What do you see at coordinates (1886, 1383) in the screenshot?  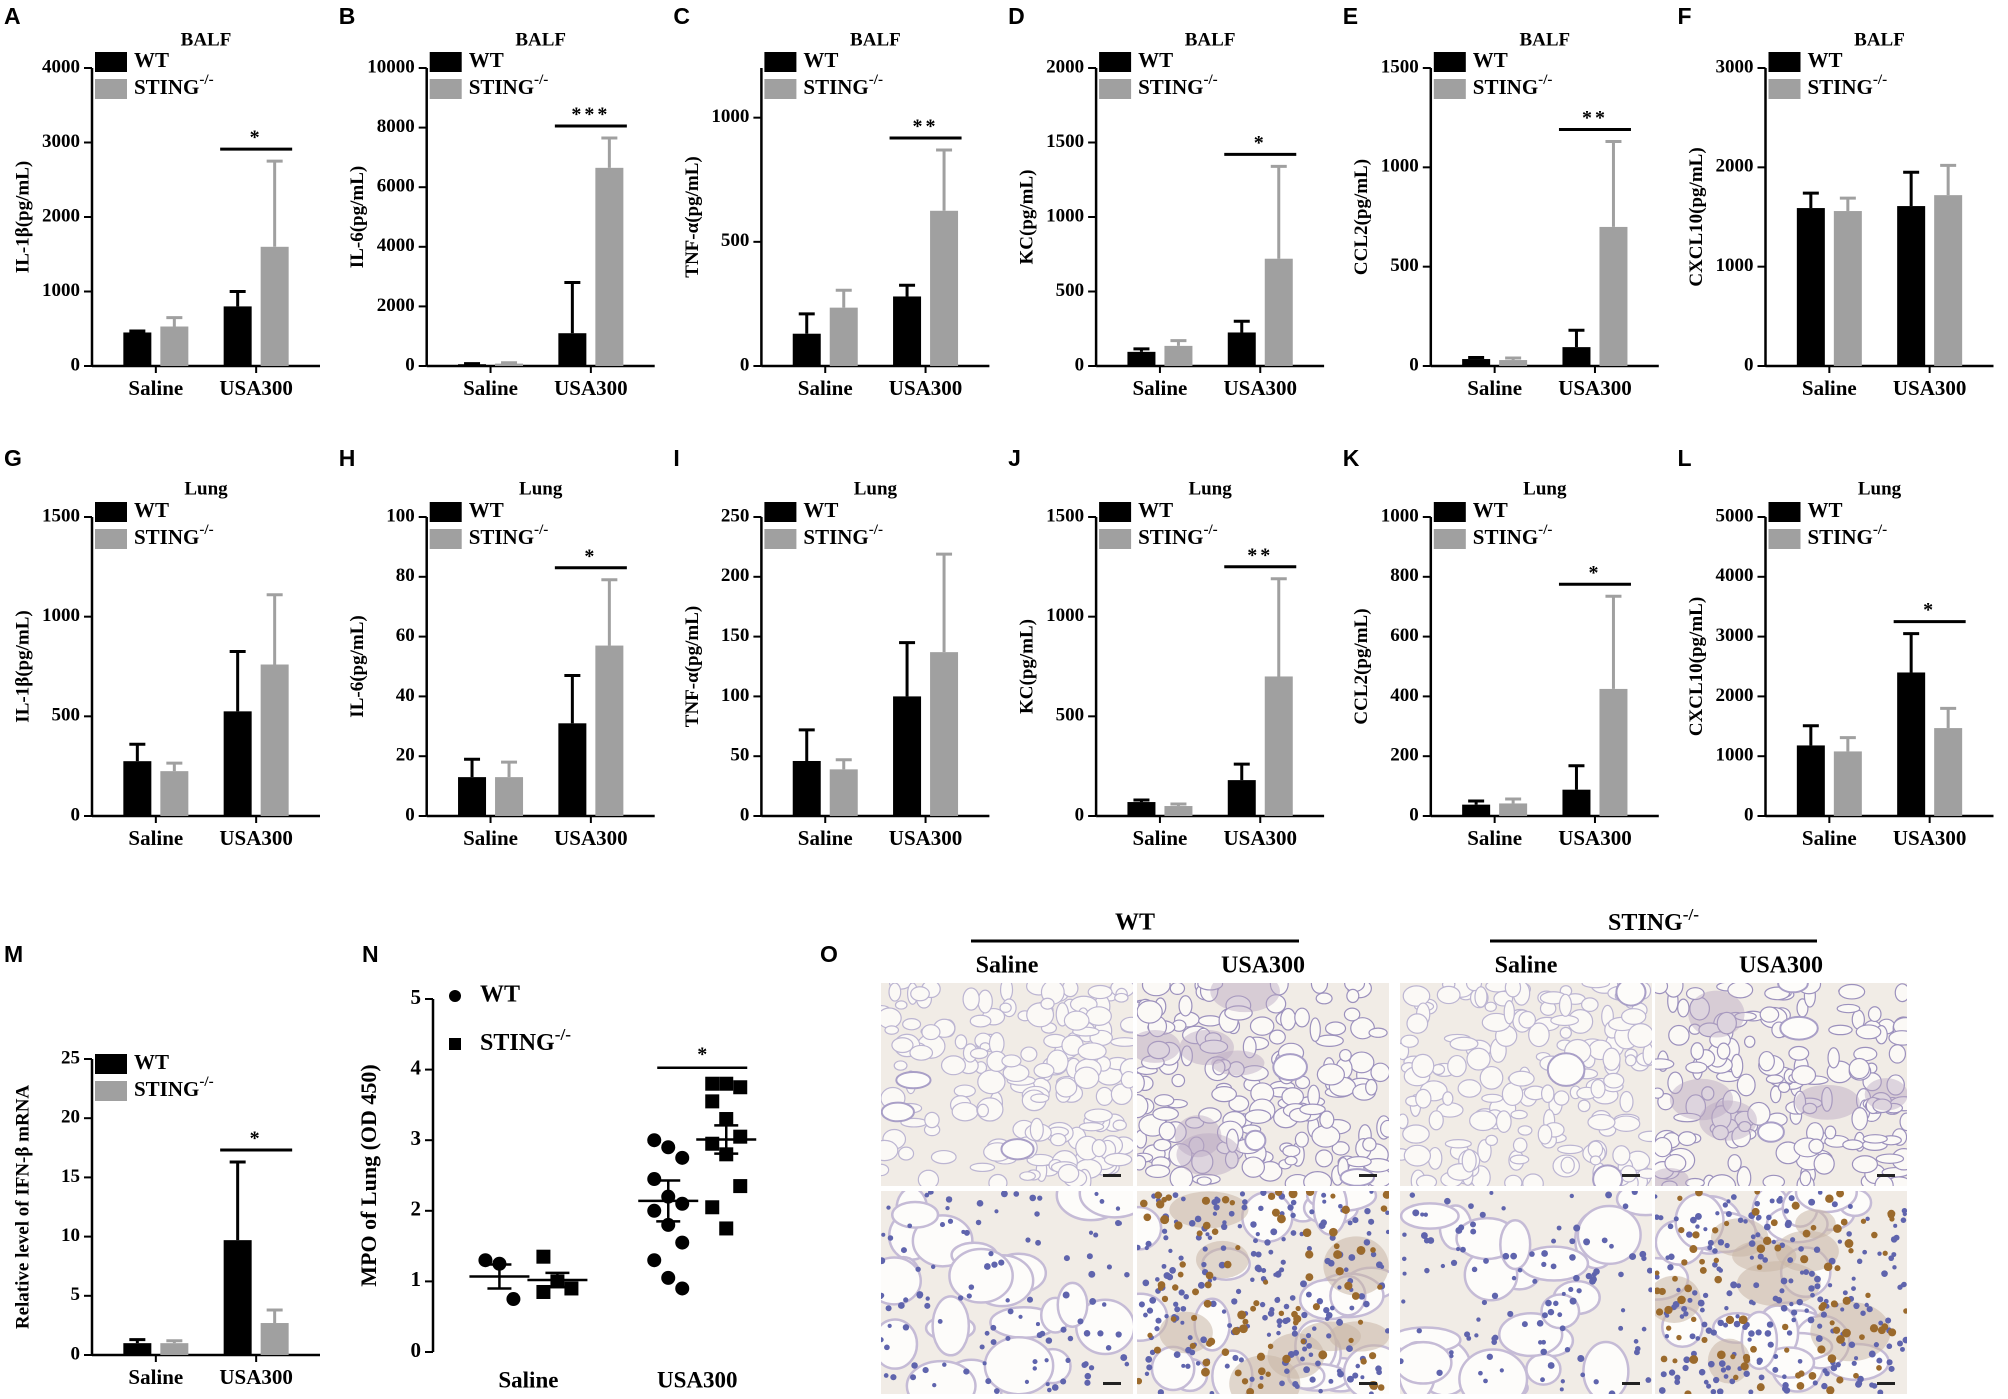 I see `scale-bar` at bounding box center [1886, 1383].